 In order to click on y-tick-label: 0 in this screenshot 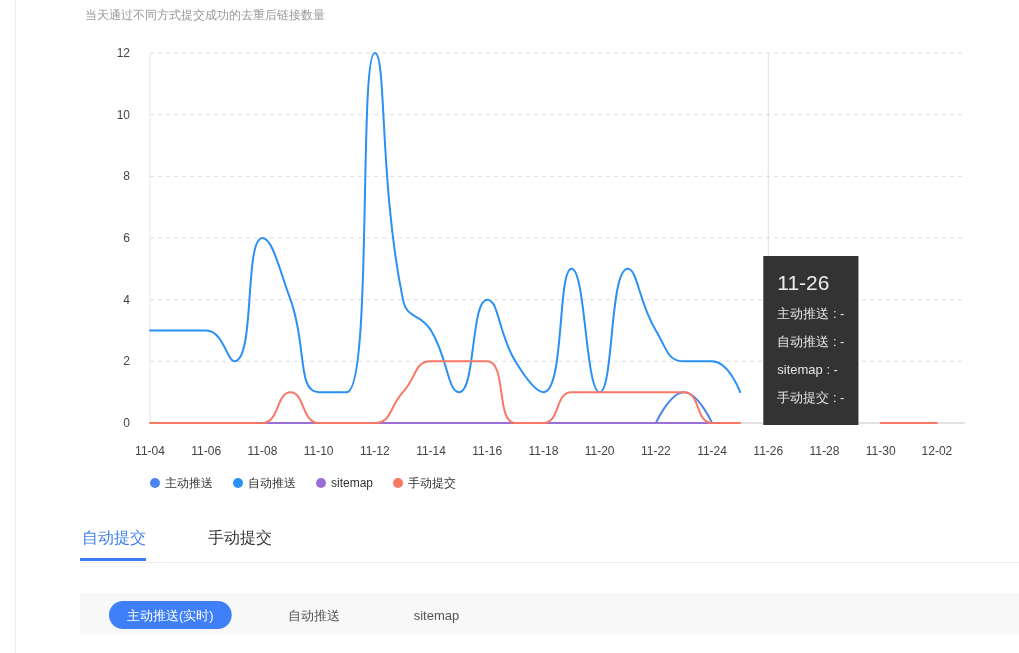, I will do `click(127, 423)`.